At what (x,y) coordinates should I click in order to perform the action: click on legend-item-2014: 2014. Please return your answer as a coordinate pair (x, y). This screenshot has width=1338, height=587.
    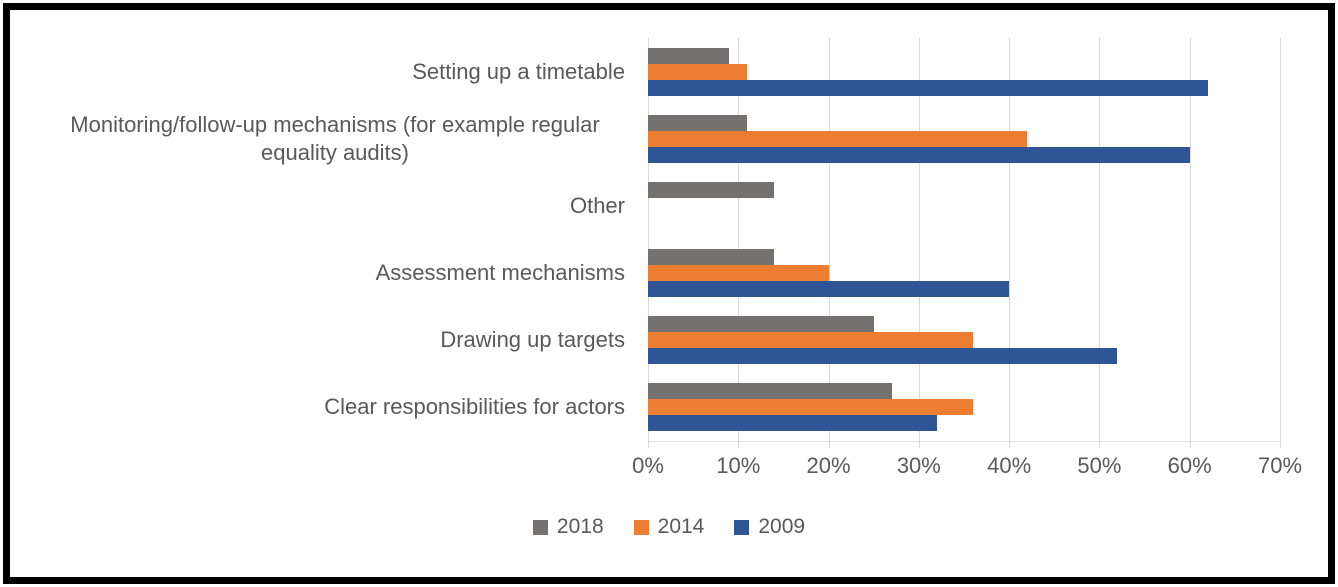
    Looking at the image, I should click on (669, 527).